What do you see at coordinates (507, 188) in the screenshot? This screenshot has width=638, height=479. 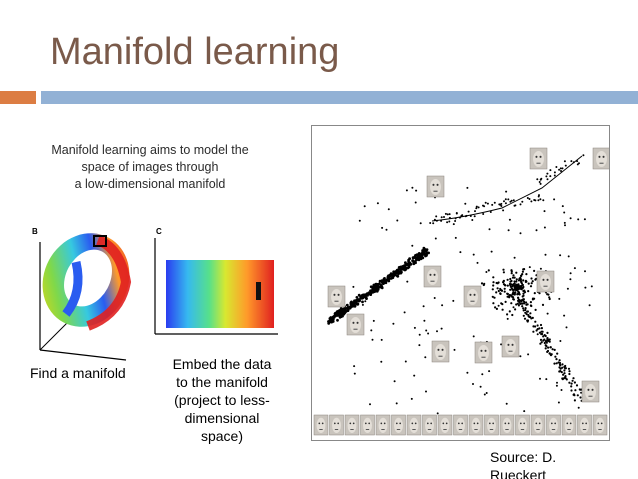 I see `manifold-path` at bounding box center [507, 188].